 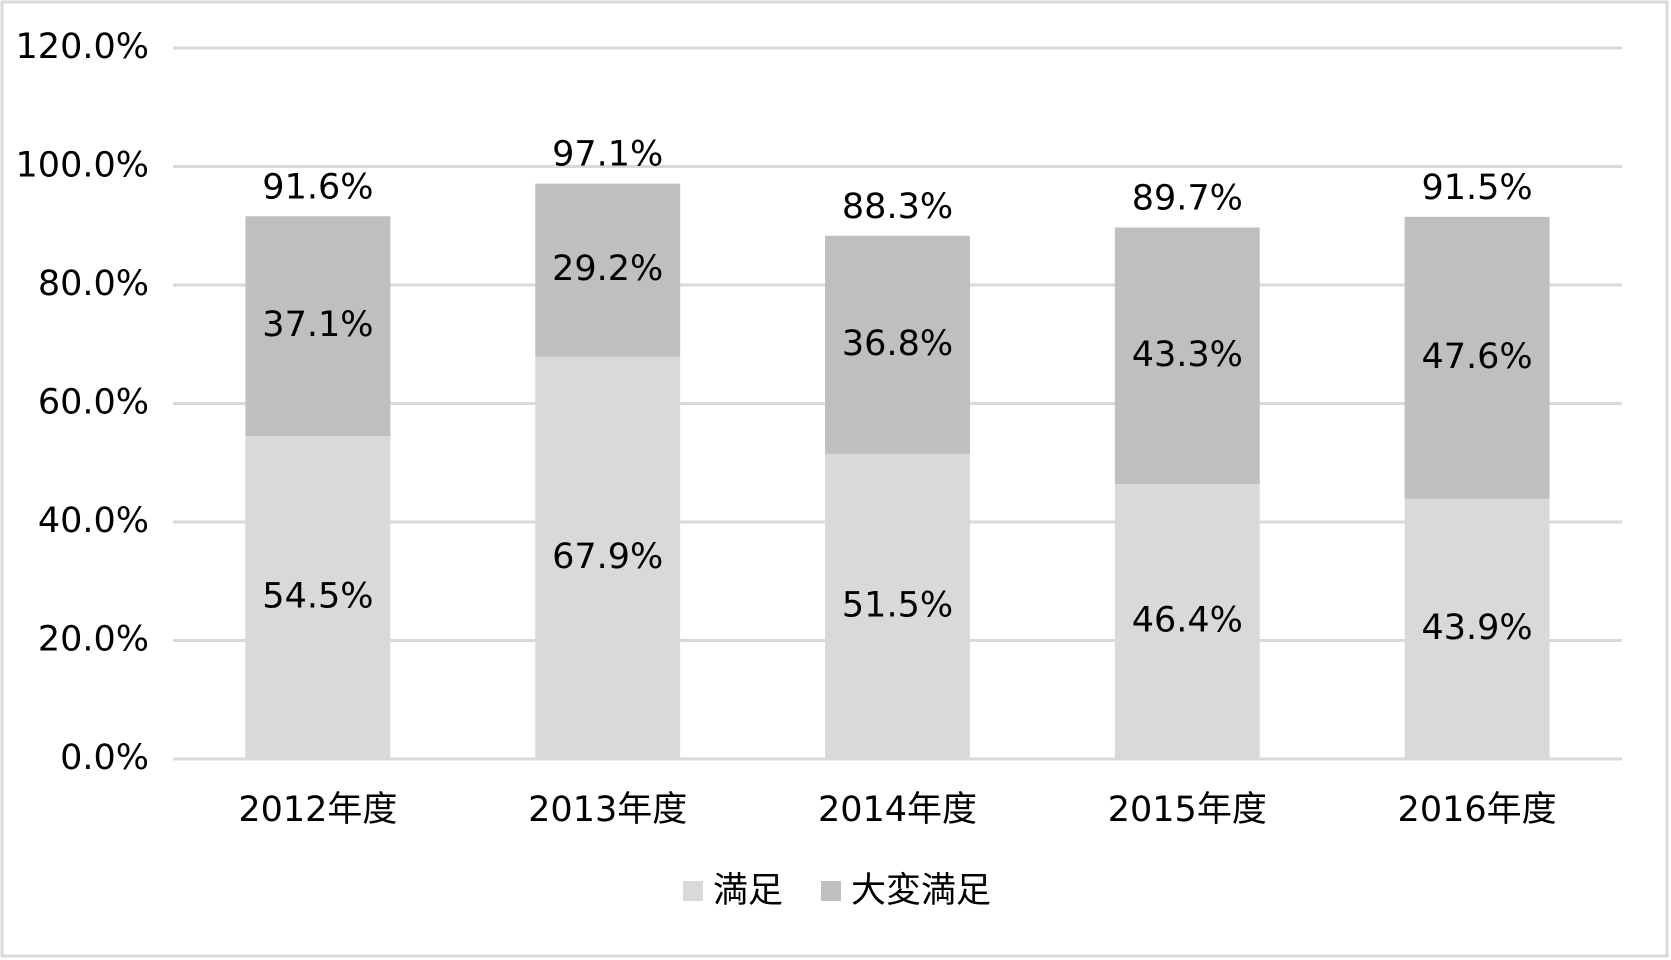 What do you see at coordinates (82, 166) in the screenshot?
I see `y-tick-label: 100.0%` at bounding box center [82, 166].